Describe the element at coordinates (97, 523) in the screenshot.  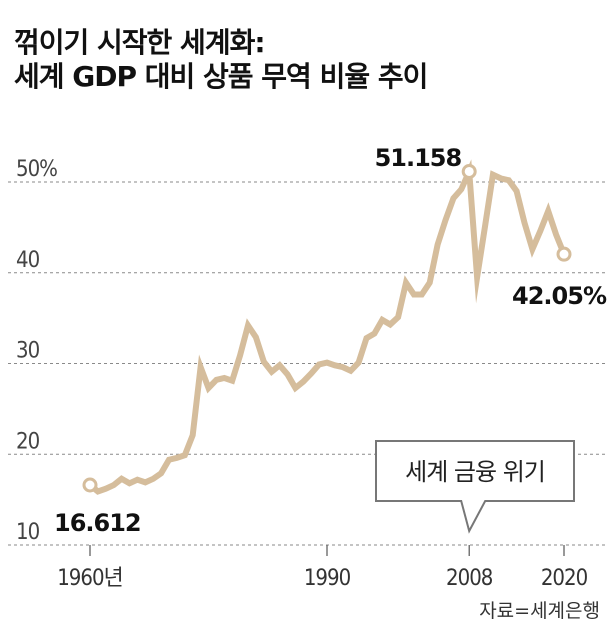
I see `start-value-label: 16.612` at that location.